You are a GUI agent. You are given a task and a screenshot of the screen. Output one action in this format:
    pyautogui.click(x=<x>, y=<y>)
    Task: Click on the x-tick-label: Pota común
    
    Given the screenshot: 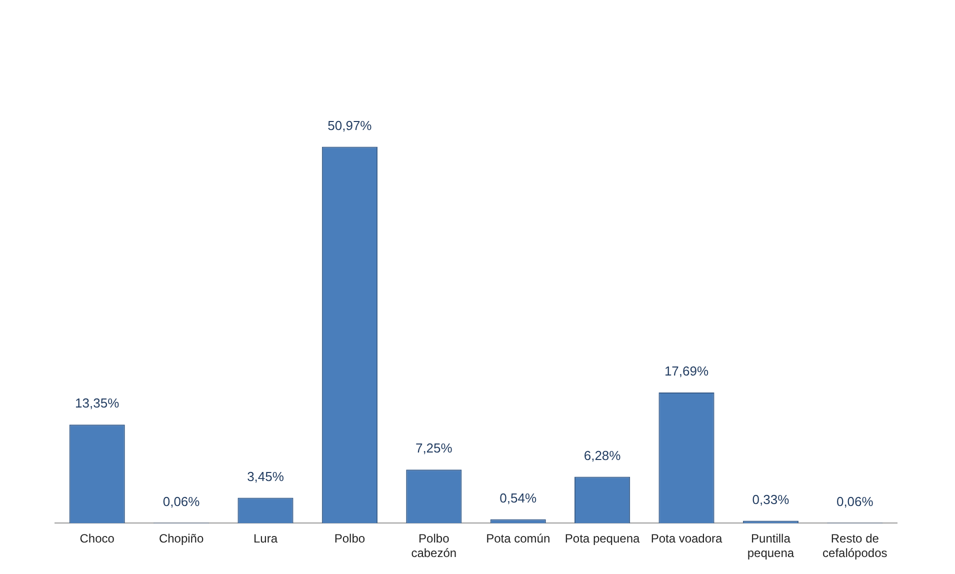 What is the action you would take?
    pyautogui.click(x=518, y=539)
    